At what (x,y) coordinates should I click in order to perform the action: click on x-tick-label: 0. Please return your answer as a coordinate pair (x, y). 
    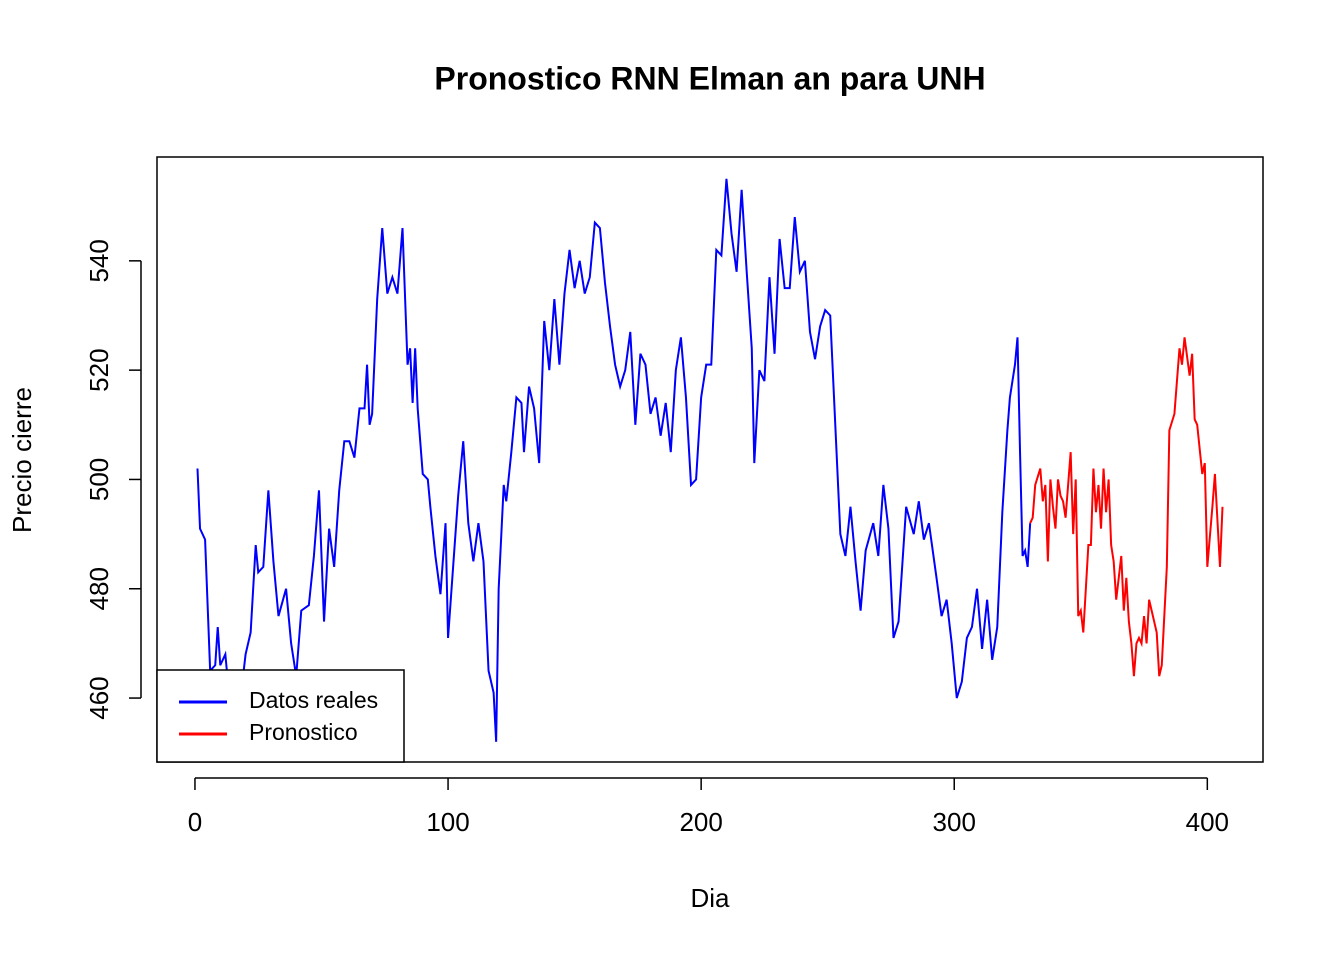
    Looking at the image, I should click on (195, 822).